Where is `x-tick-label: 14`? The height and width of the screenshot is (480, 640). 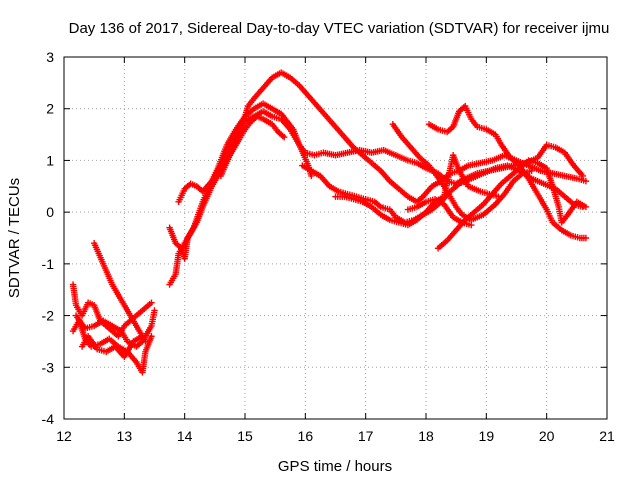 x-tick-label: 14 is located at coordinates (185, 436).